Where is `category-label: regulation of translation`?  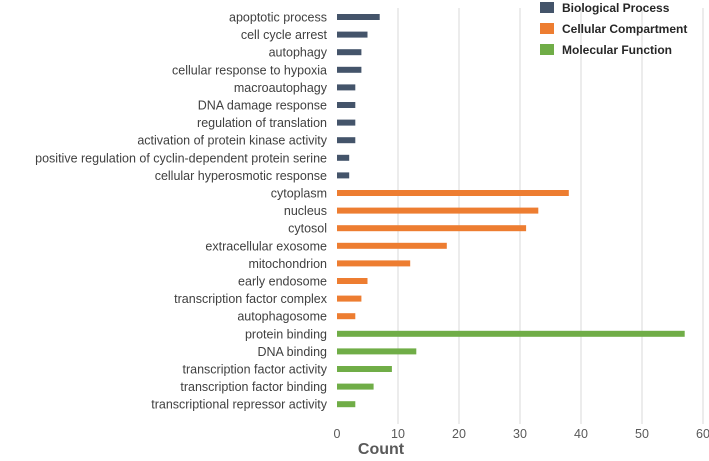 category-label: regulation of translation is located at coordinates (262, 123).